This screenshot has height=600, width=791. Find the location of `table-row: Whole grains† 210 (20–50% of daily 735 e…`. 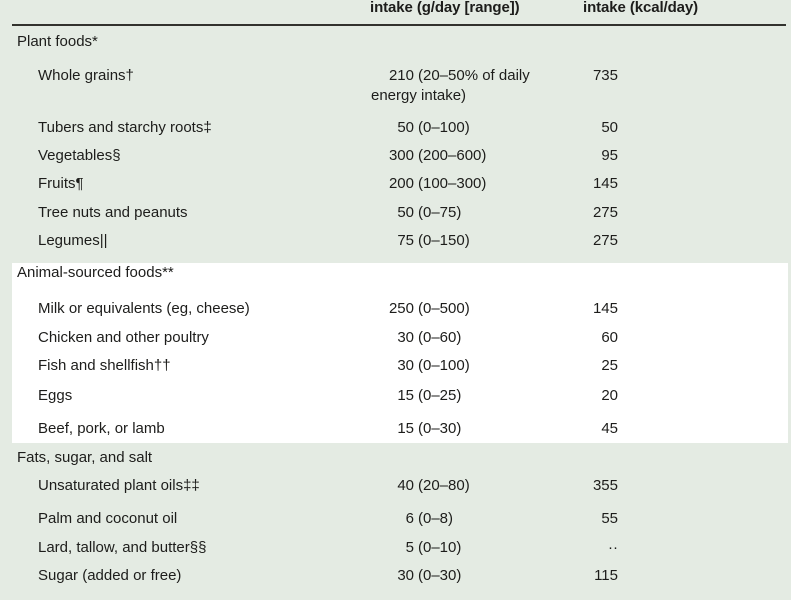

table-row: Whole grains† 210 (20–50% of daily 735 e… is located at coordinates (395, 86).